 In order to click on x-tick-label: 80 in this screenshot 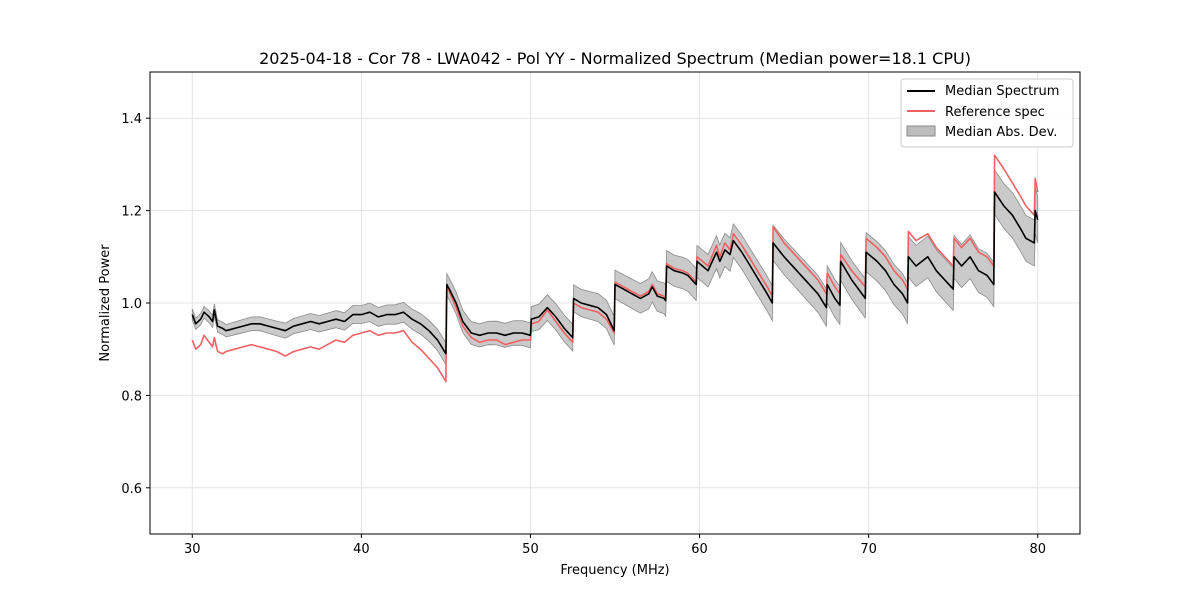, I will do `click(1037, 549)`.